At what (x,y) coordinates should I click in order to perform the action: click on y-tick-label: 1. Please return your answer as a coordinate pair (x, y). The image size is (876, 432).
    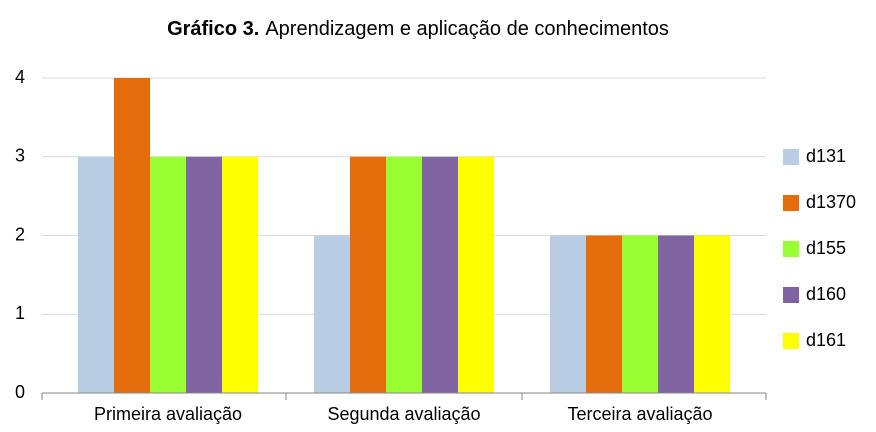
    Looking at the image, I should click on (20, 313).